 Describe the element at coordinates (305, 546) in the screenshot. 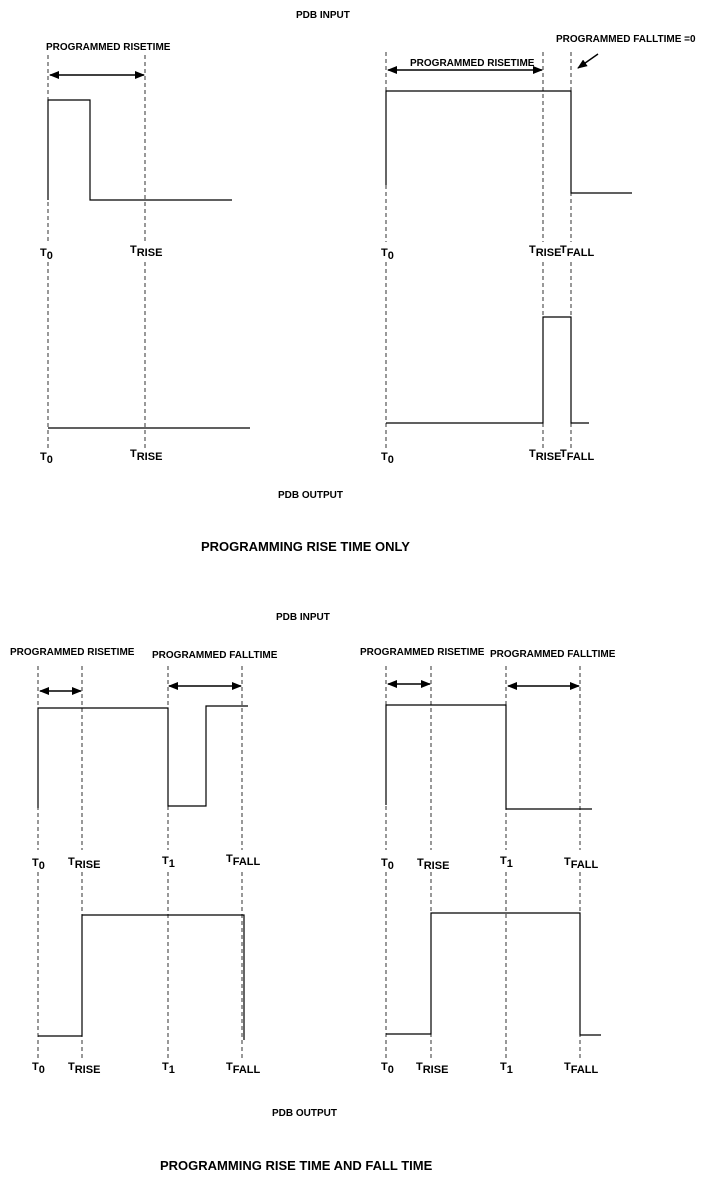

I see `caption-rise-only: PROGRAMMING RISE TIME ONLY` at that location.